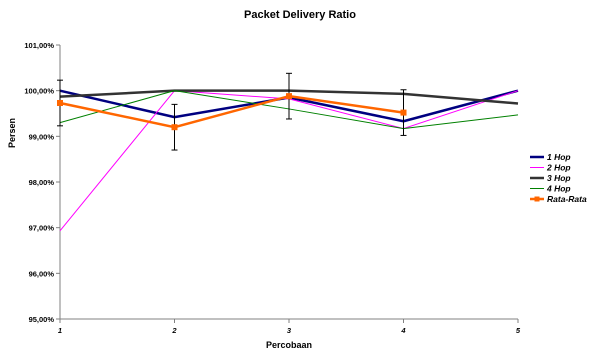 The height and width of the screenshot is (351, 601). What do you see at coordinates (289, 345) in the screenshot?
I see `x-axis-title: Percobaan` at bounding box center [289, 345].